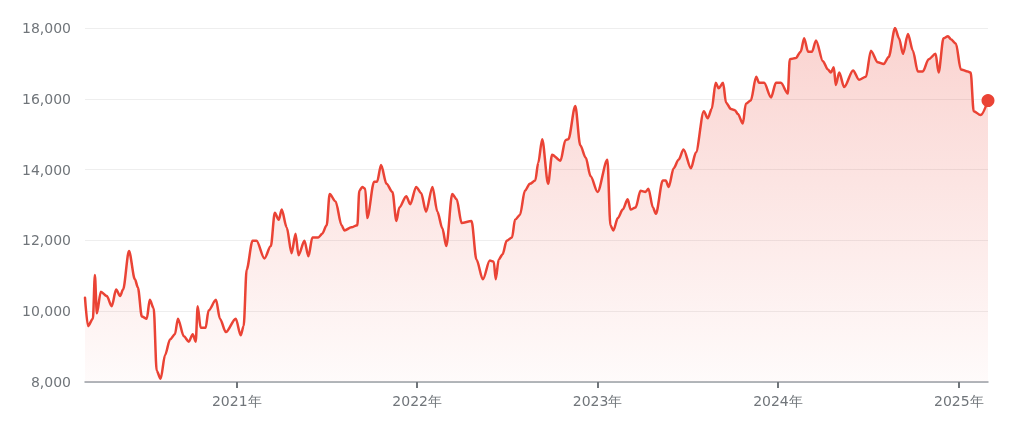 This screenshot has height=442, width=1024. I want to click on y-tick-label: 10,000, so click(46, 311).